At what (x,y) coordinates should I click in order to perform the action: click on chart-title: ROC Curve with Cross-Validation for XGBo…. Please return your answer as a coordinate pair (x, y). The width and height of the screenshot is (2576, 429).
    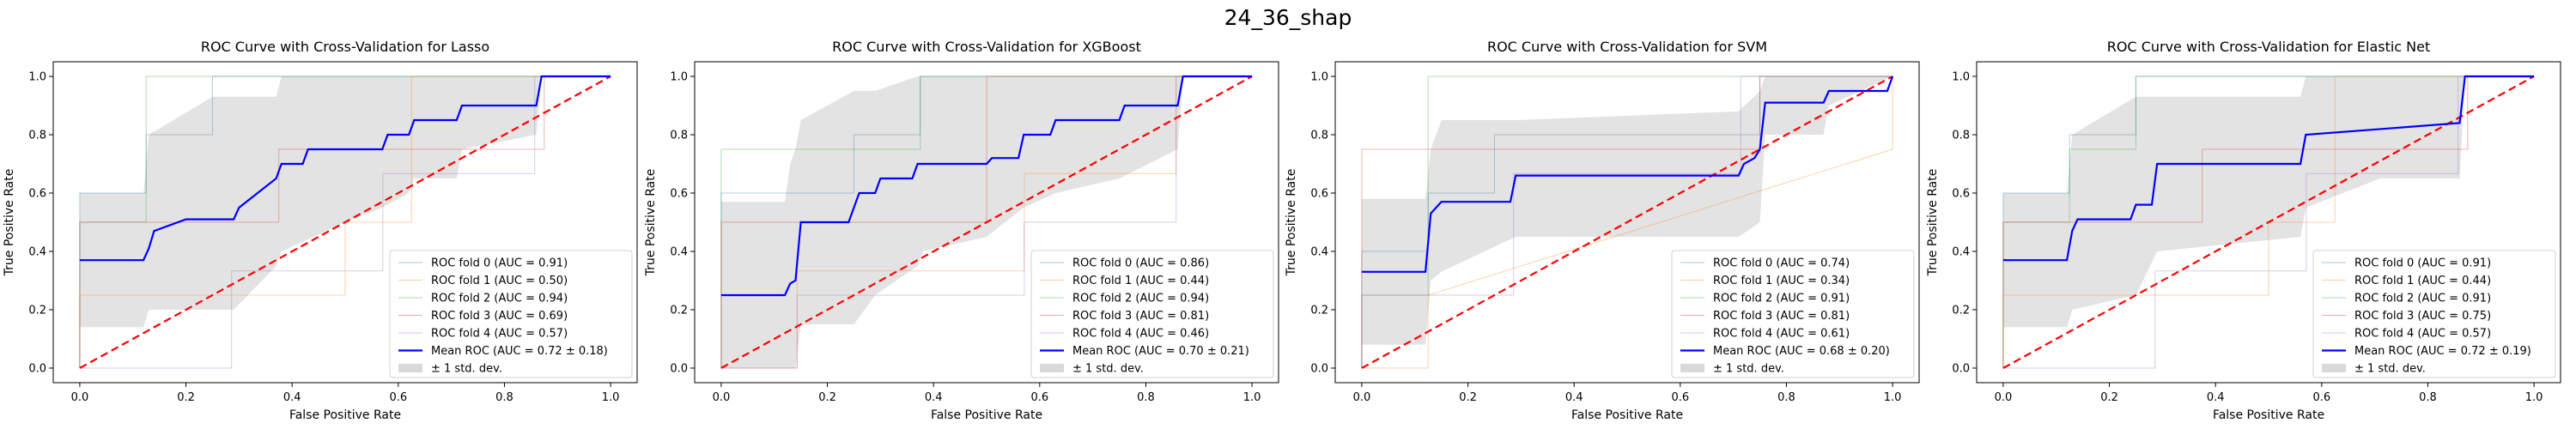
    Looking at the image, I should click on (987, 47).